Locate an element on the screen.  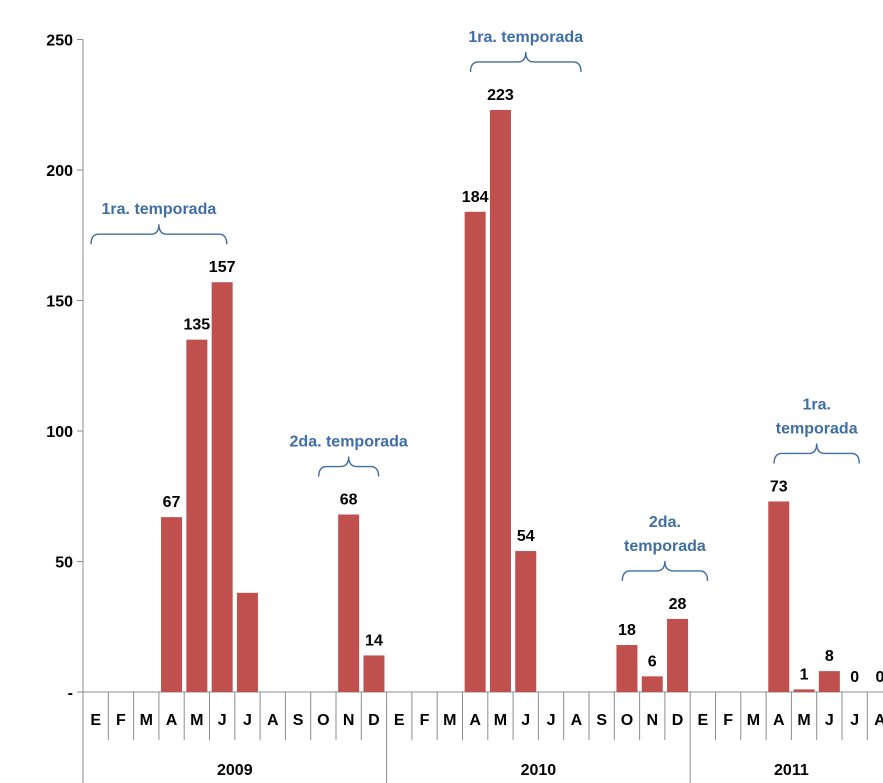
season-label: 2da. temporada is located at coordinates (349, 442).